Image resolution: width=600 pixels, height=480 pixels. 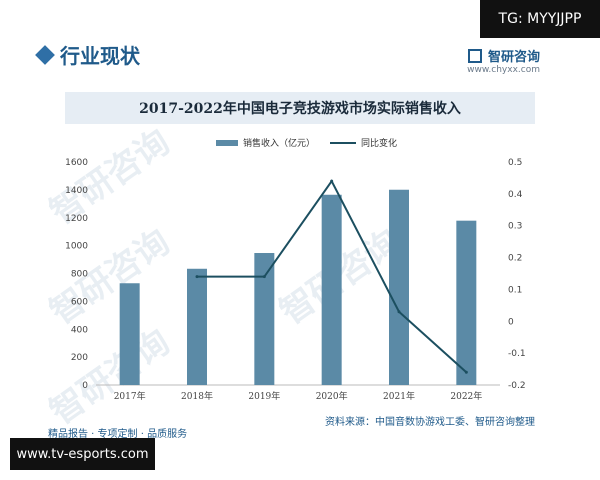 I want to click on y-right-tick-label: 0.2, so click(x=515, y=259).